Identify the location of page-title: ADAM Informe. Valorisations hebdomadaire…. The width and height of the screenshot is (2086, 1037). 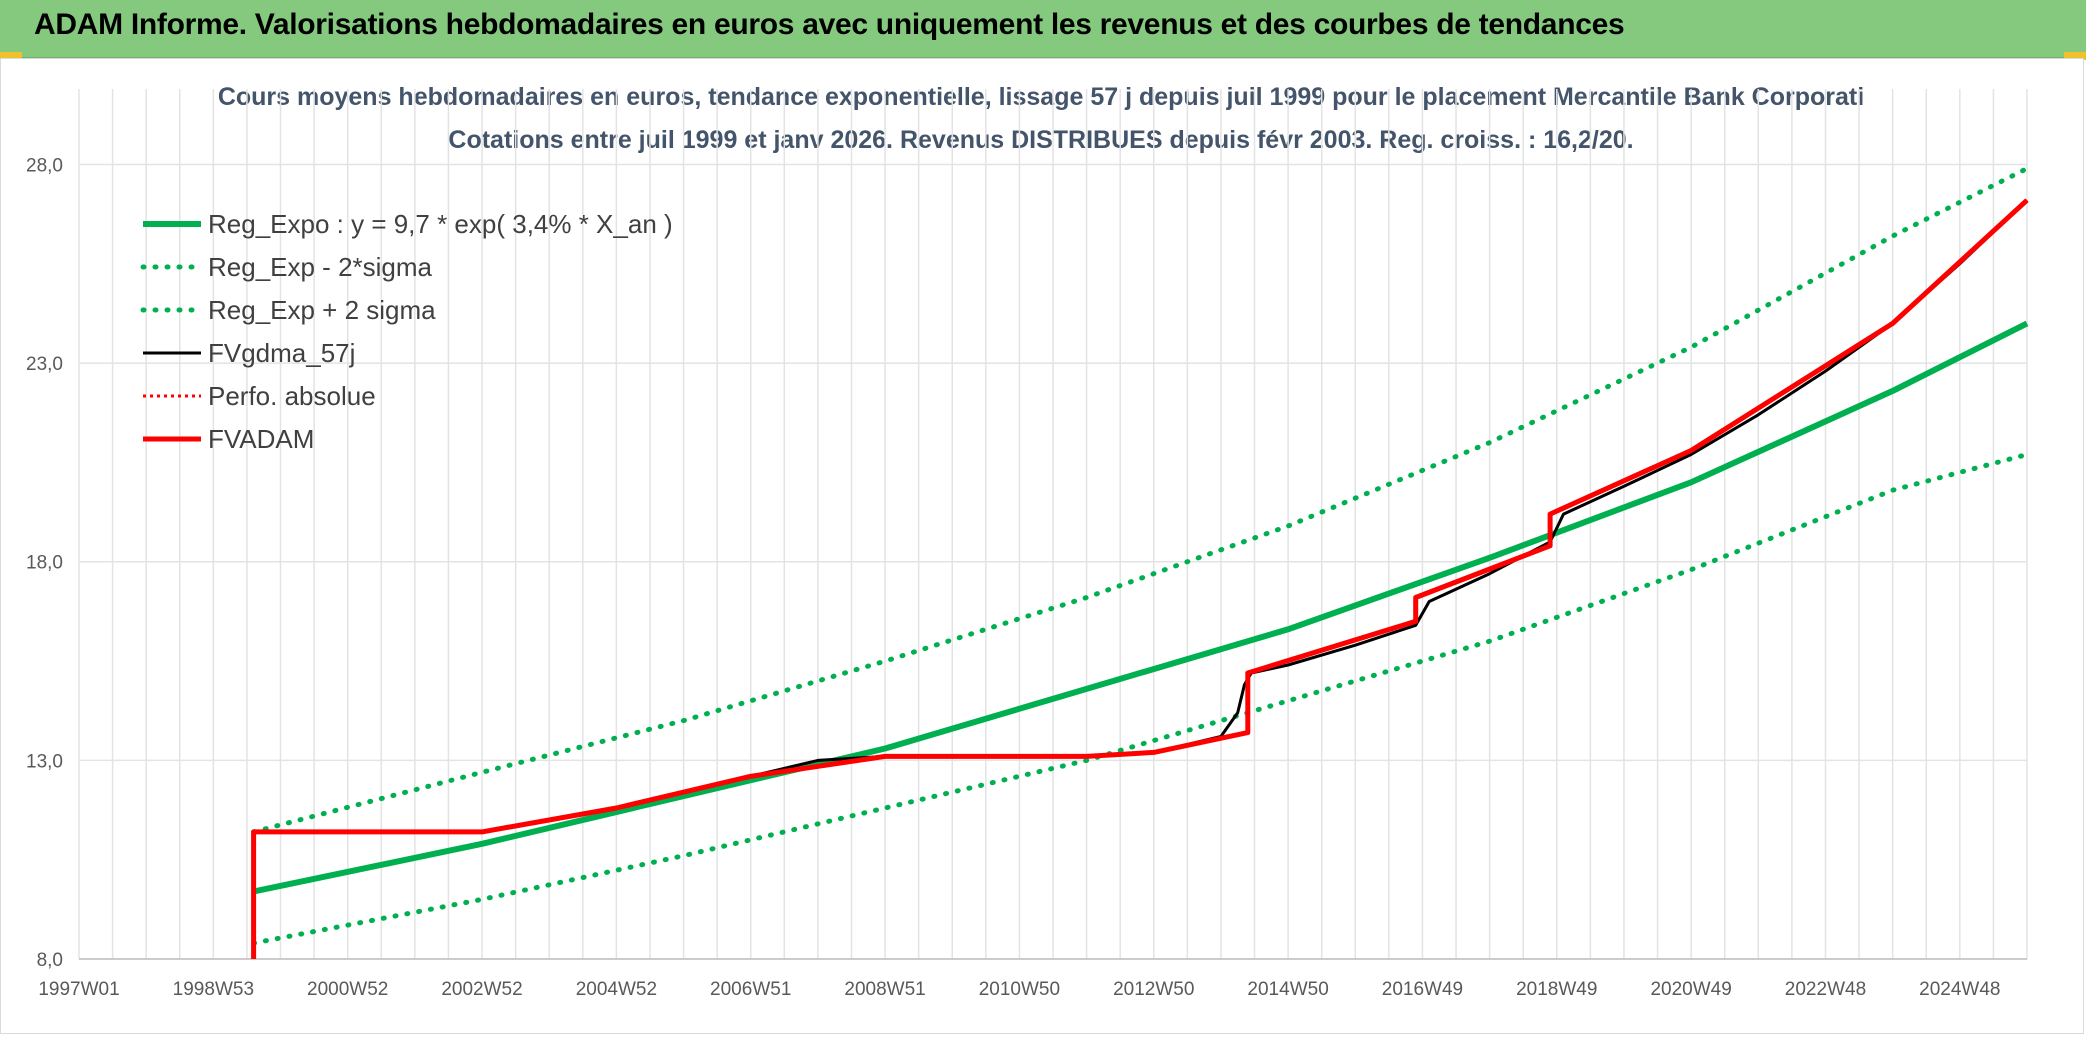
(829, 24).